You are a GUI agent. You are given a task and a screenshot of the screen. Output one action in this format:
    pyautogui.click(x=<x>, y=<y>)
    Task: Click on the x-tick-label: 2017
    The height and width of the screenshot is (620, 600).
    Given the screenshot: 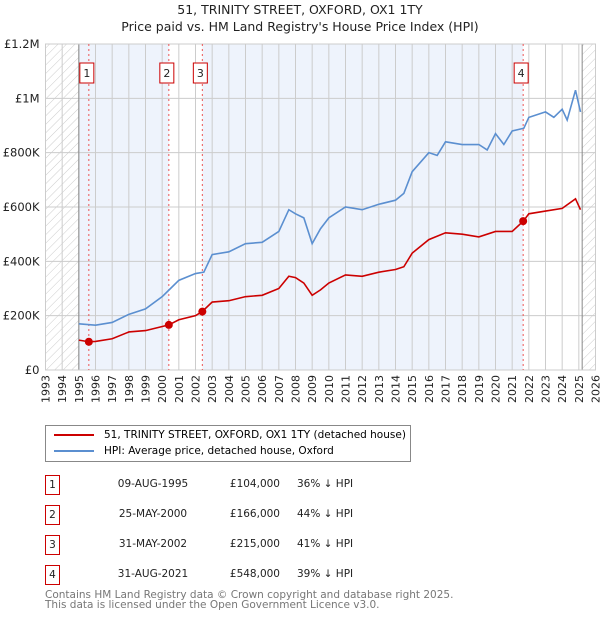 What is the action you would take?
    pyautogui.click(x=446, y=389)
    